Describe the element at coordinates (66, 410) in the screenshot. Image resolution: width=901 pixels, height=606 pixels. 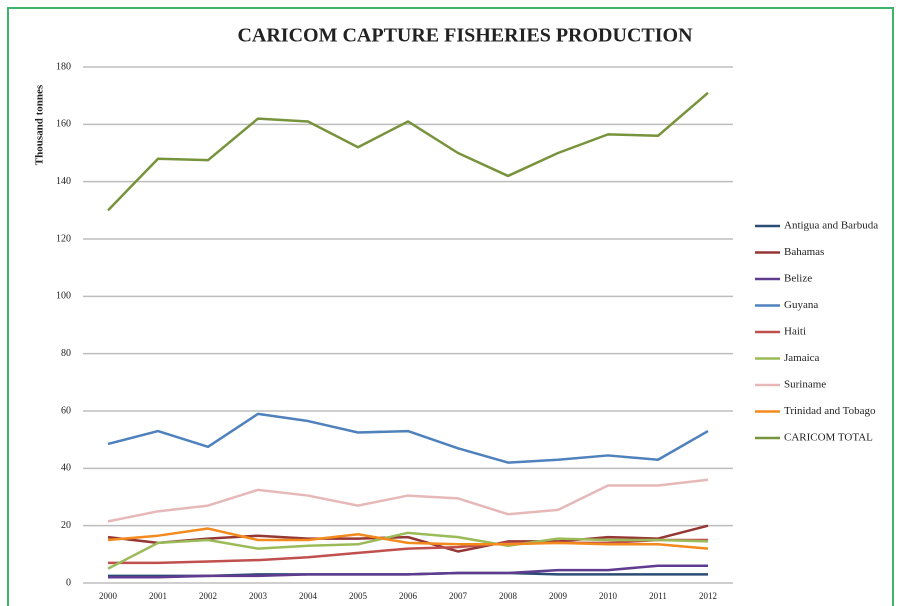
I see `y-tick-label: 60` at that location.